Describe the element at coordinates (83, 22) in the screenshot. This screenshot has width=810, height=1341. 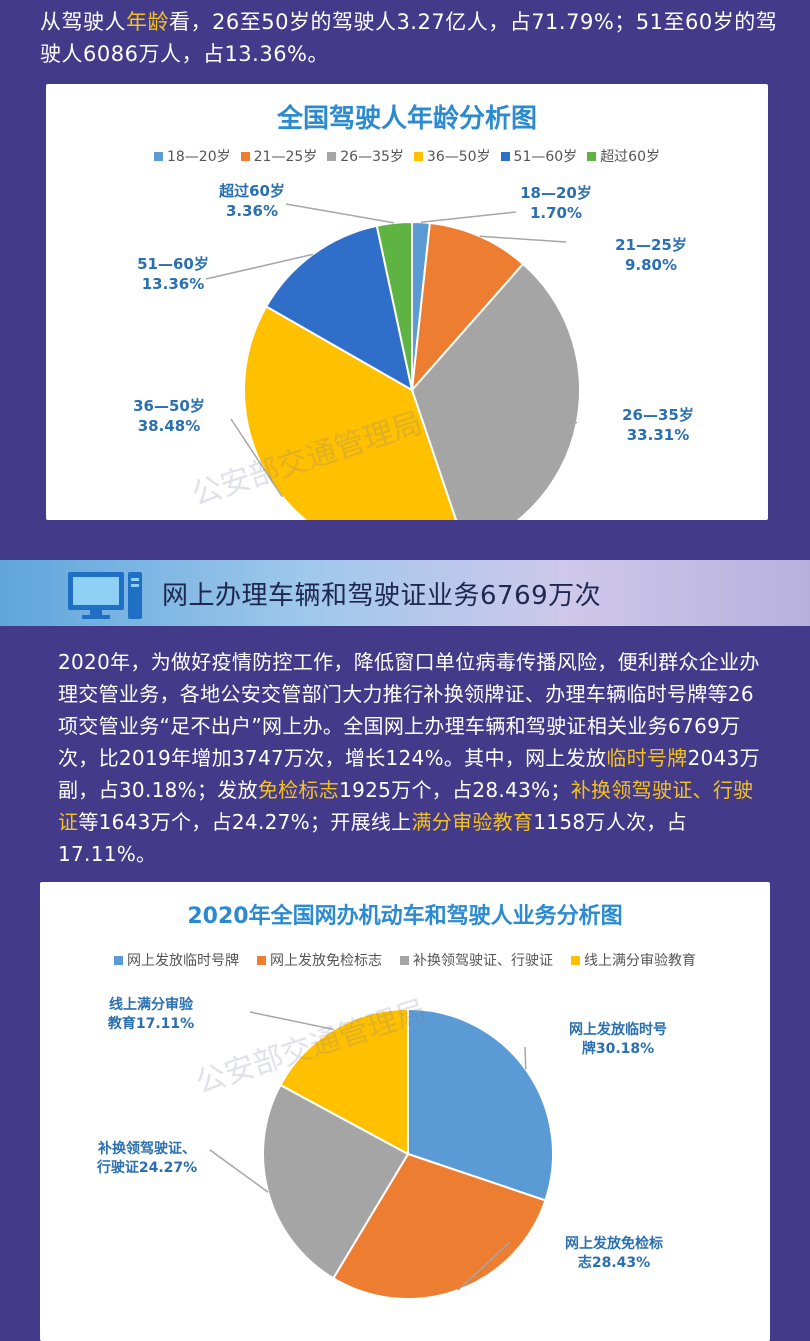
I see `intro-text-1: 从驾驶人` at that location.